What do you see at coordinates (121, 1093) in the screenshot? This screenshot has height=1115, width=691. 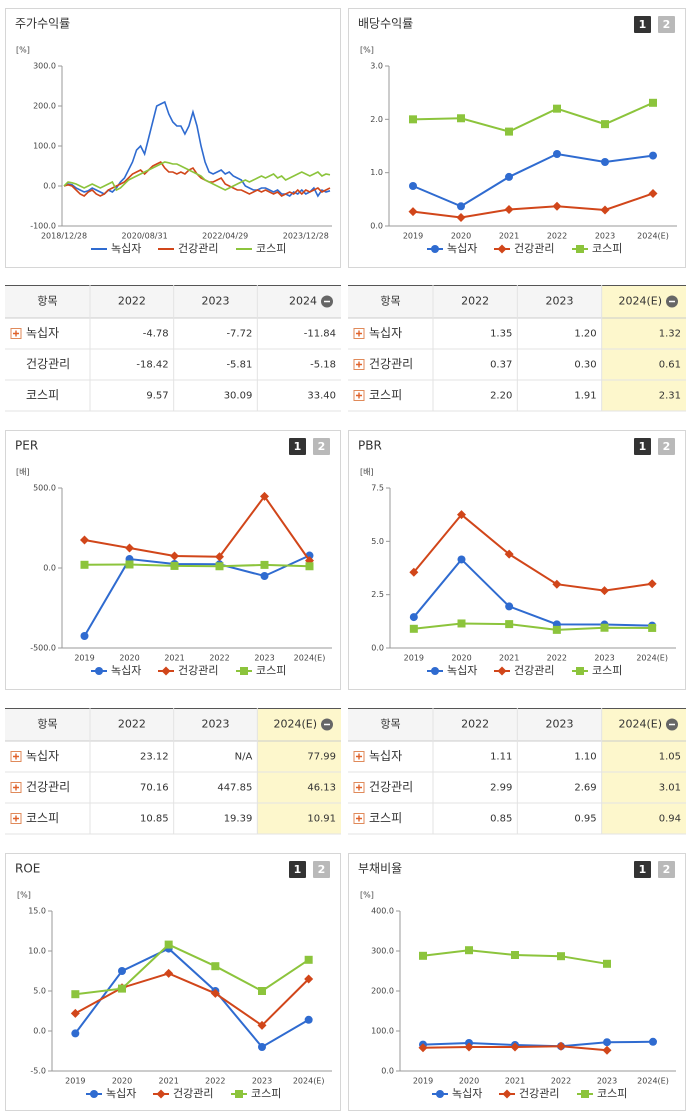 I see `legend-label: 녹십자` at bounding box center [121, 1093].